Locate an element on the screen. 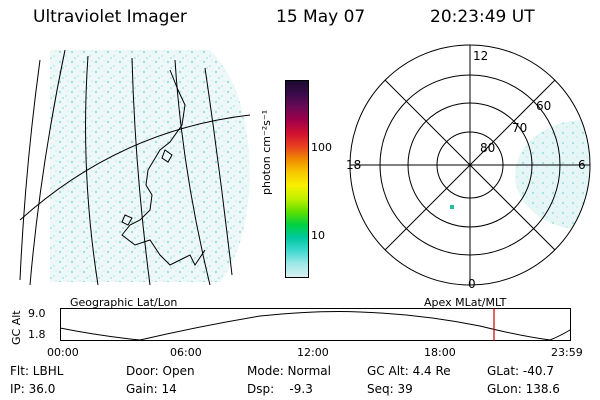 This screenshot has width=600, height=400. colorbar-tick-10: 10 is located at coordinates (318, 235).